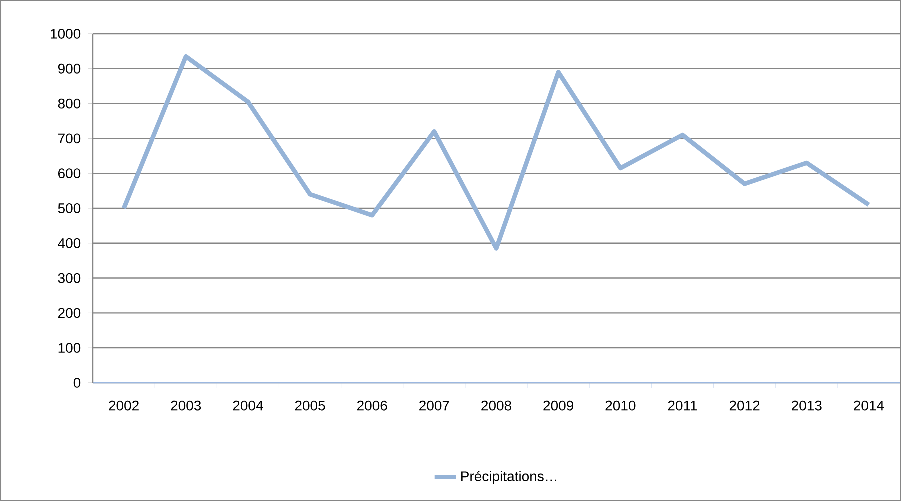  What do you see at coordinates (683, 405) in the screenshot?
I see `x-tick-label: 2011` at bounding box center [683, 405].